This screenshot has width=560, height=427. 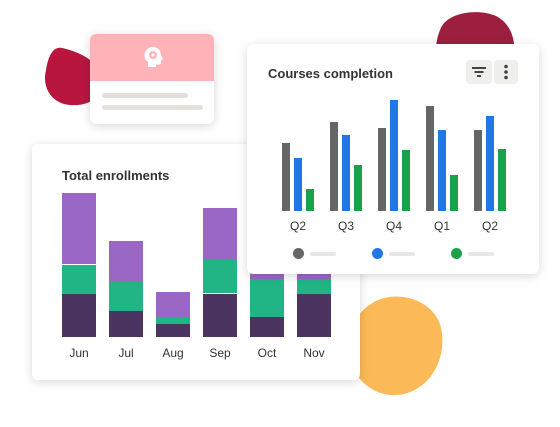 I want to click on head-gear-icon, so click(x=153, y=57).